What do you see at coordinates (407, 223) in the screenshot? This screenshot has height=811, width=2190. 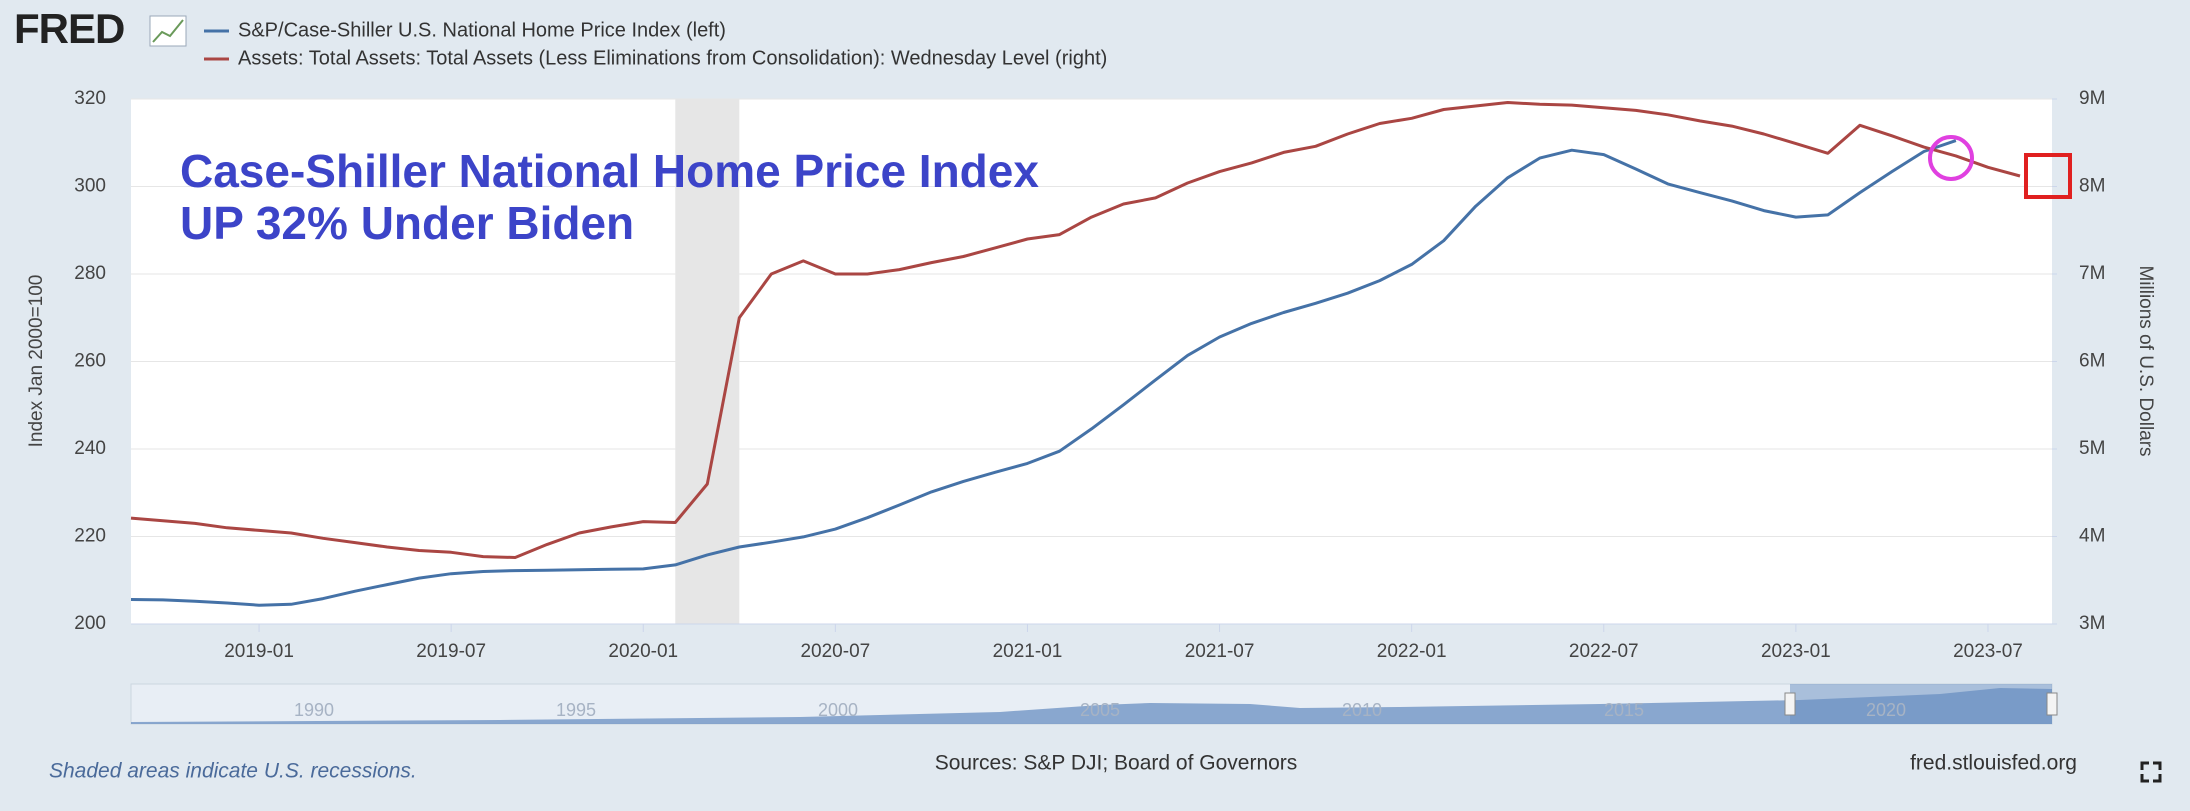 I see `annotation: UP 32% Under Biden` at bounding box center [407, 223].